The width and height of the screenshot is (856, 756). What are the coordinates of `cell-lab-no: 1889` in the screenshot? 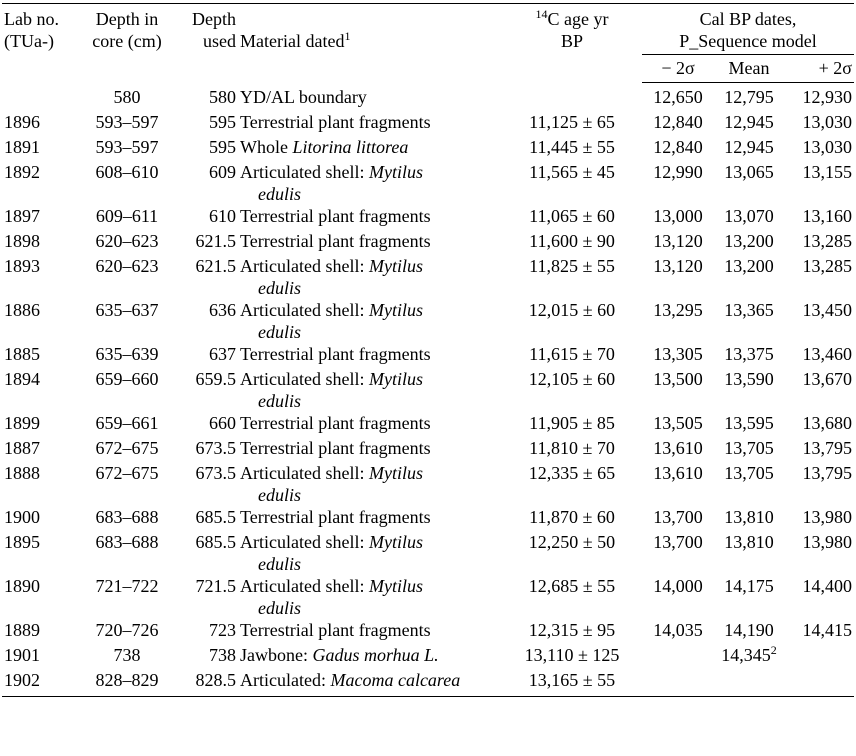 It's located at (22, 630).